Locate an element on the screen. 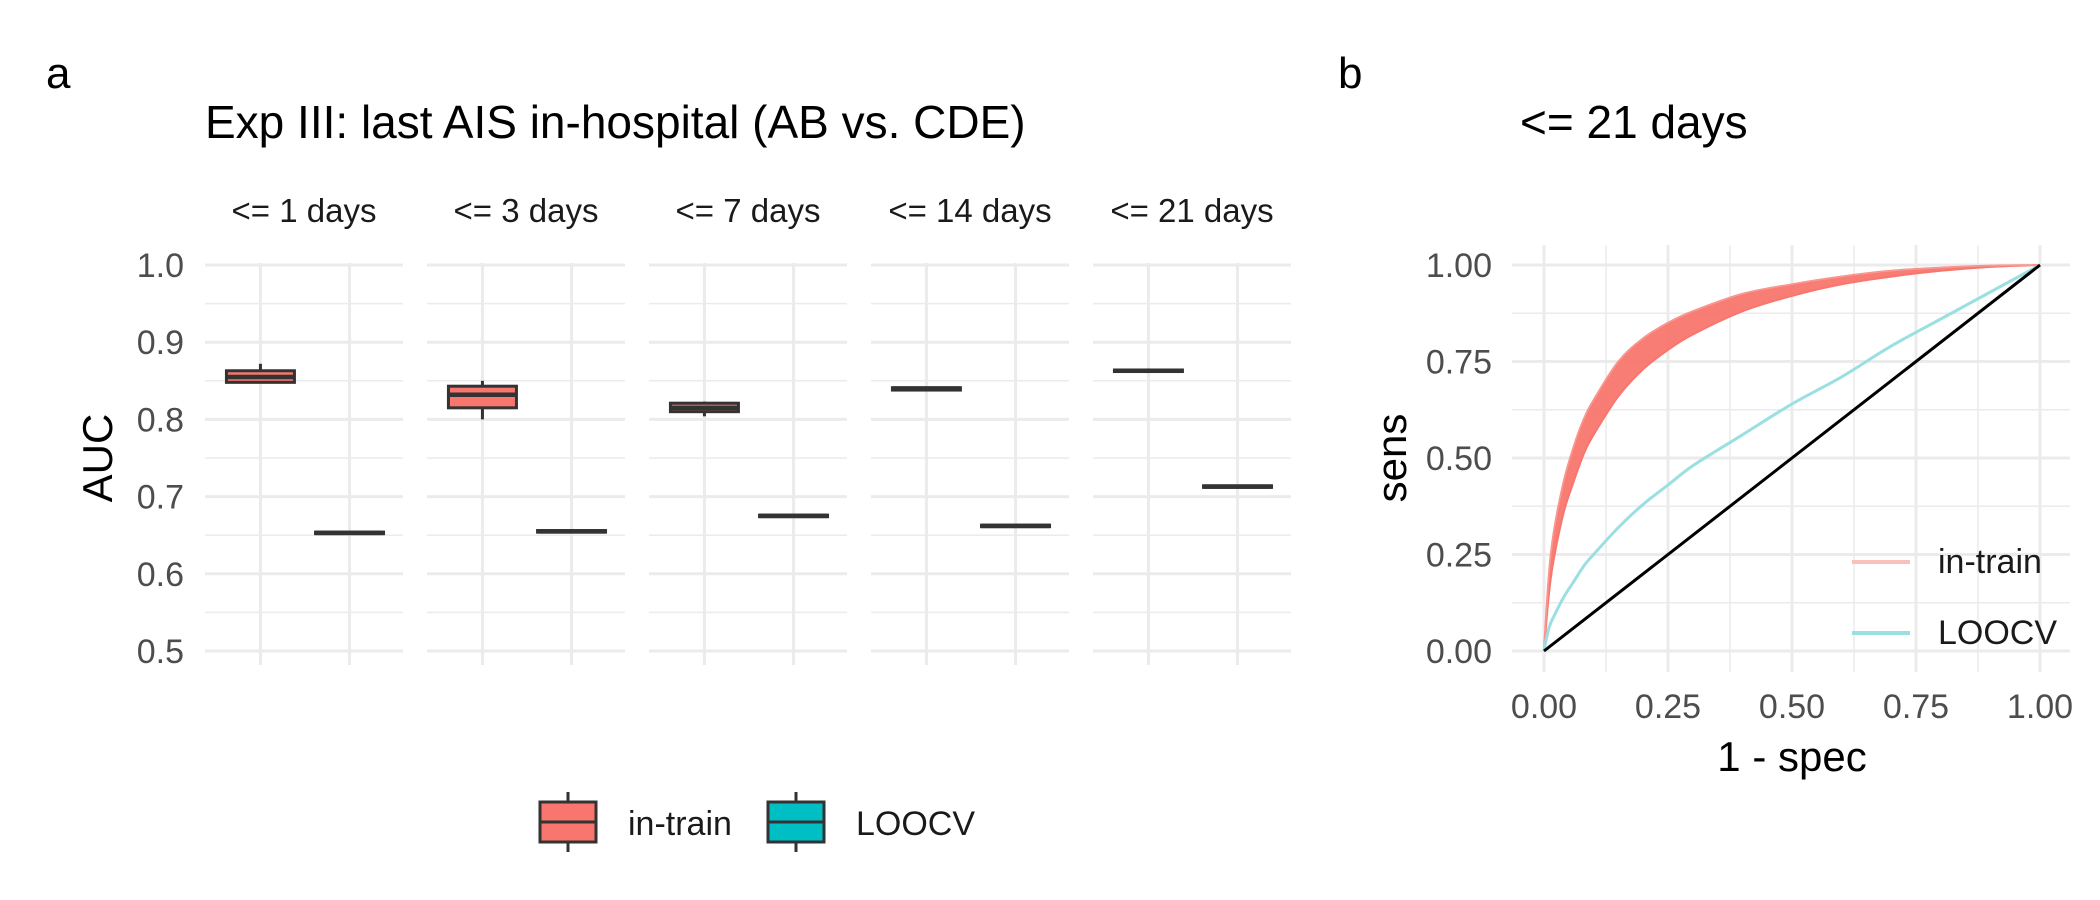 The width and height of the screenshot is (2100, 900). panel-b-y-axis-label: sens is located at coordinates (1391, 458).